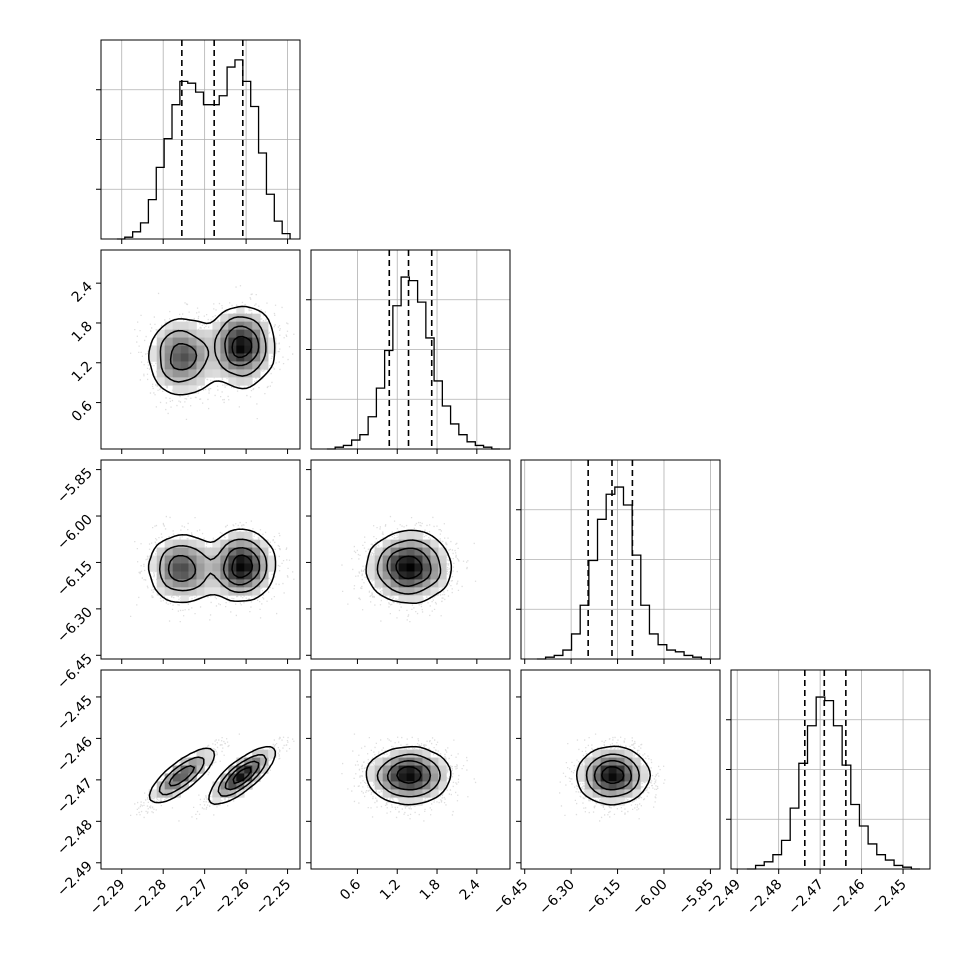  What do you see at coordinates (75, 879) in the screenshot?
I see `y-tick-label: −2.49` at bounding box center [75, 879].